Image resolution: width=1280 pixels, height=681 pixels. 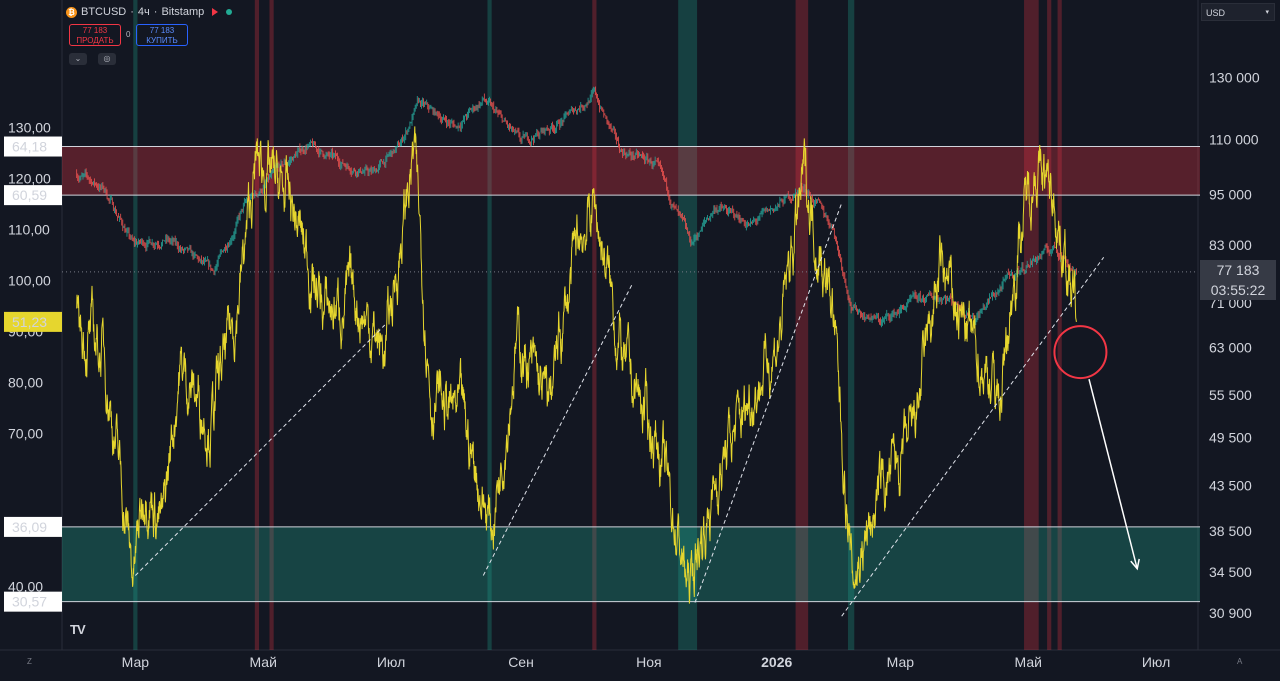 I want to click on flag-icon, so click(x=215, y=12).